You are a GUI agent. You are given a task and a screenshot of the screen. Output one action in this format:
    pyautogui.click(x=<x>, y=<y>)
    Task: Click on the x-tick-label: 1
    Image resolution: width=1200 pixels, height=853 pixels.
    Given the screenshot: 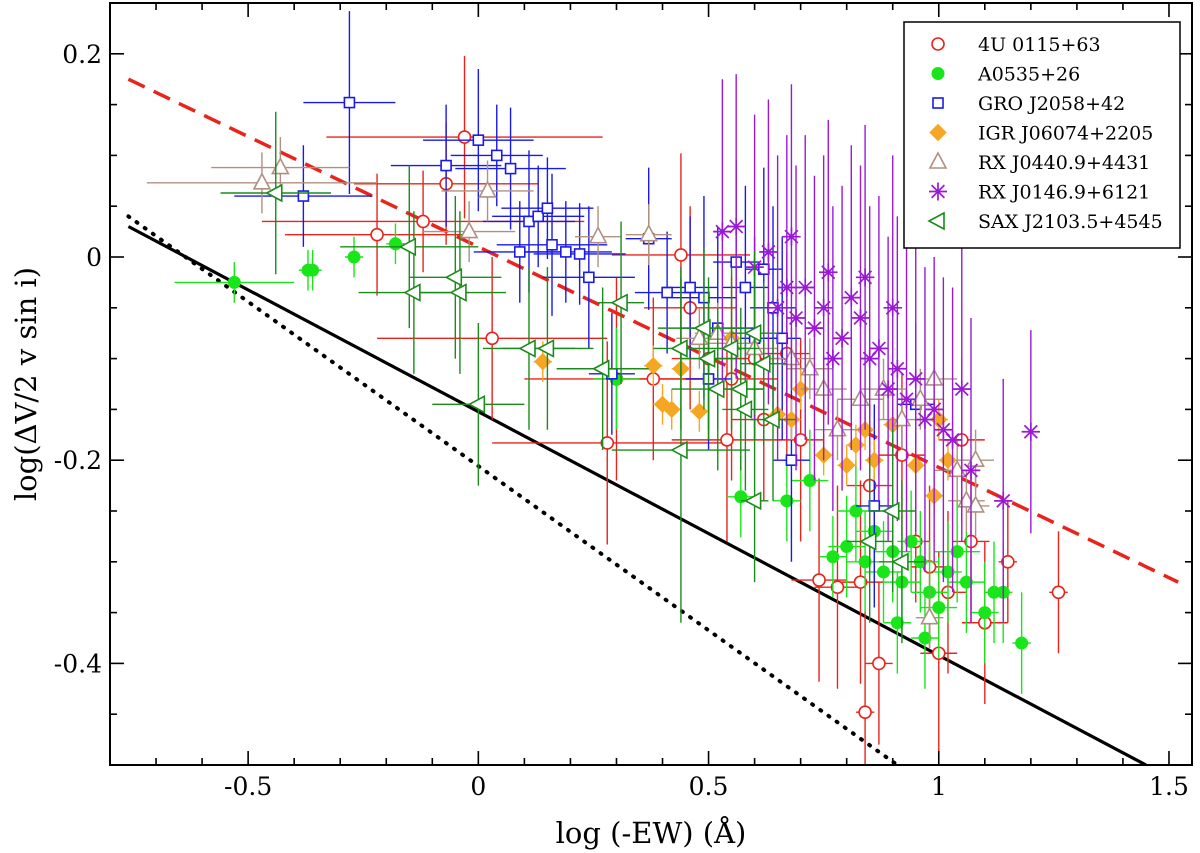 What is the action you would take?
    pyautogui.click(x=939, y=786)
    